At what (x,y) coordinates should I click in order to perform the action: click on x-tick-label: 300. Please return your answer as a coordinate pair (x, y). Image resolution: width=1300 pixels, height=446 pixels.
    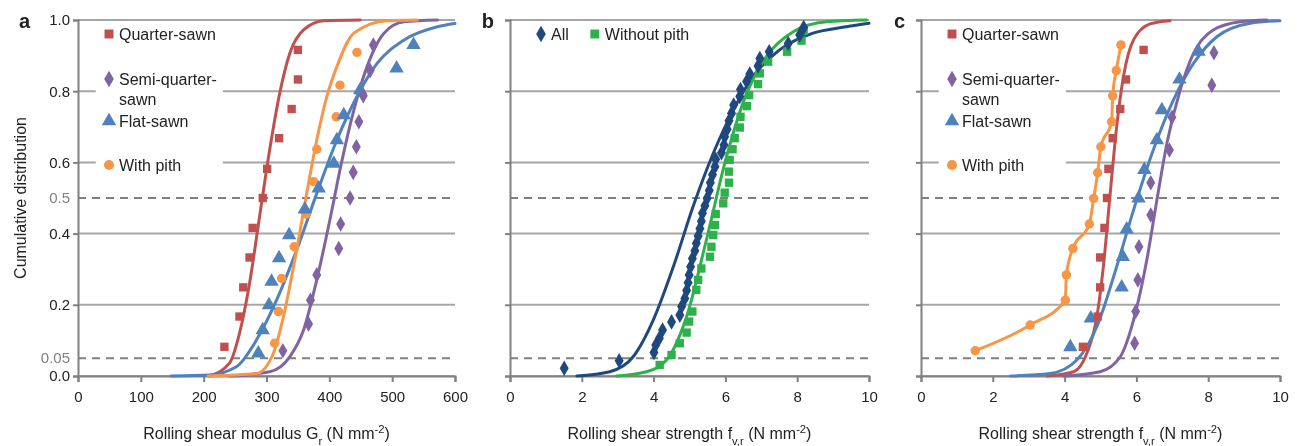
    Looking at the image, I should click on (267, 396).